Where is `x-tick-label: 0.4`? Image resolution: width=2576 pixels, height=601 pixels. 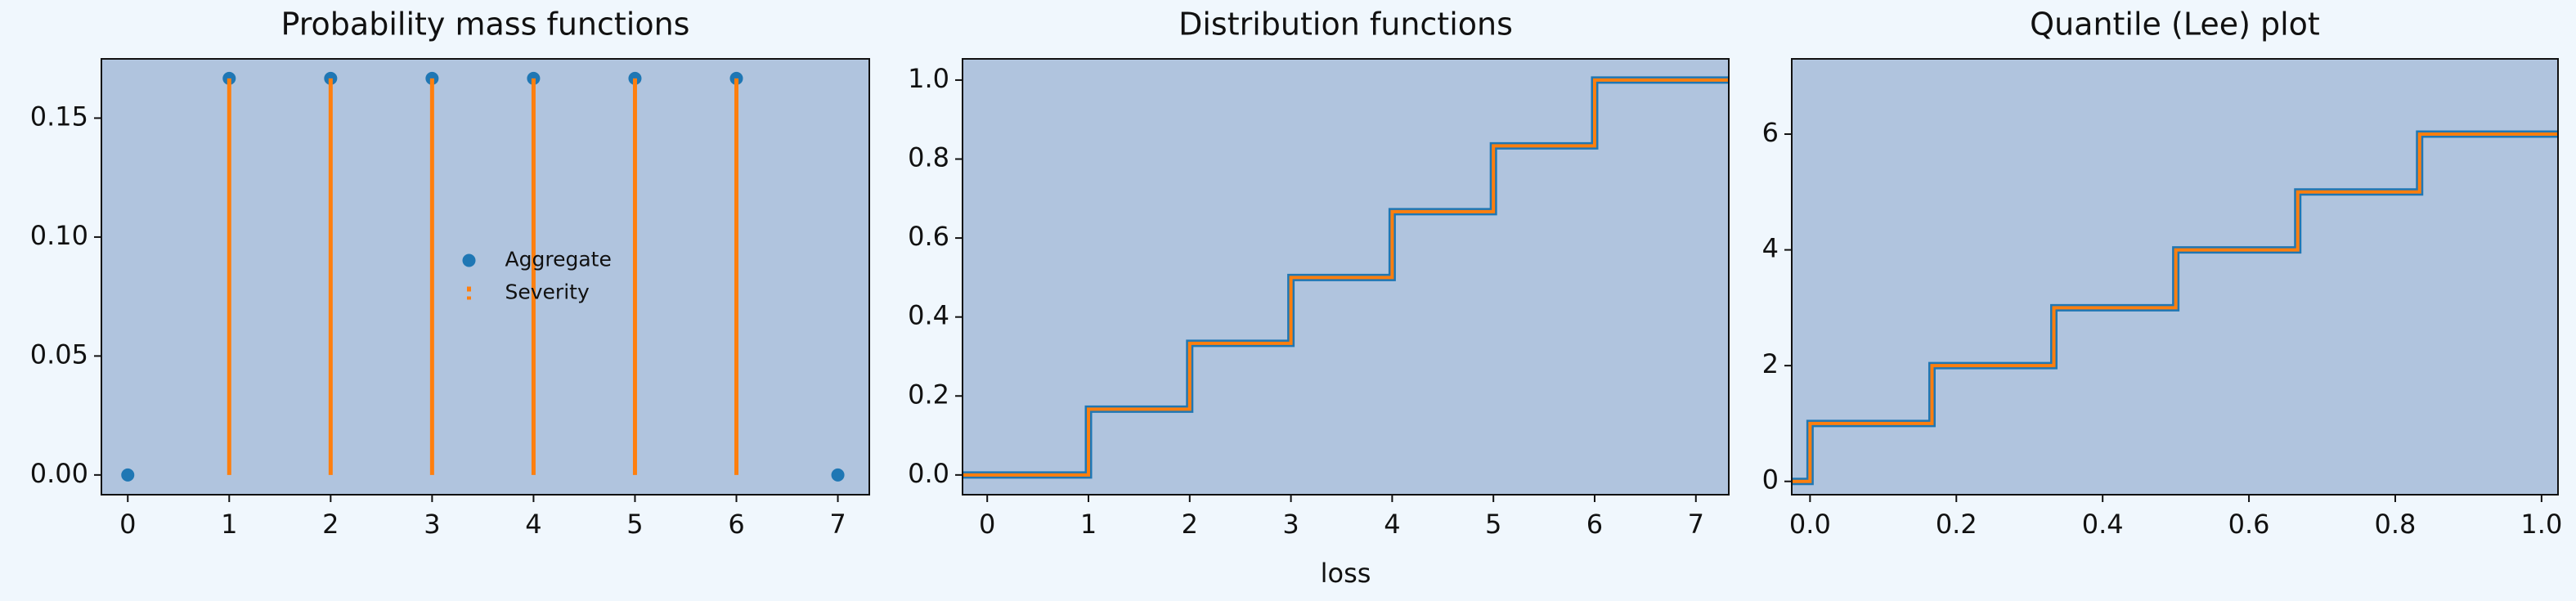 x-tick-label: 0.4 is located at coordinates (2103, 524).